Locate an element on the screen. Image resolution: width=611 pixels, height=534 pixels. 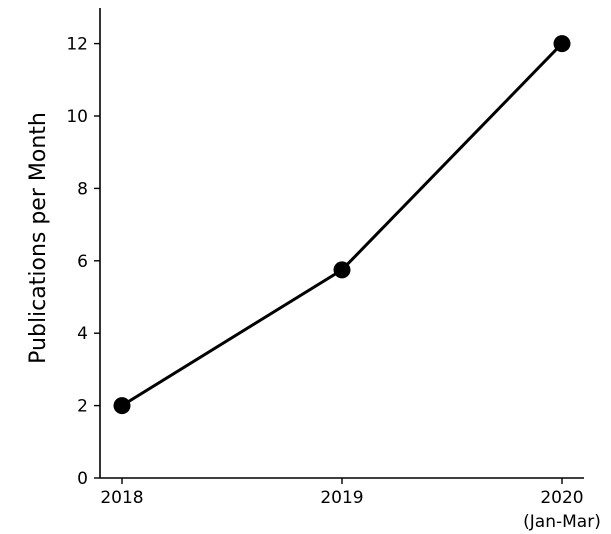
x-tick-label: 2018 is located at coordinates (121, 498).